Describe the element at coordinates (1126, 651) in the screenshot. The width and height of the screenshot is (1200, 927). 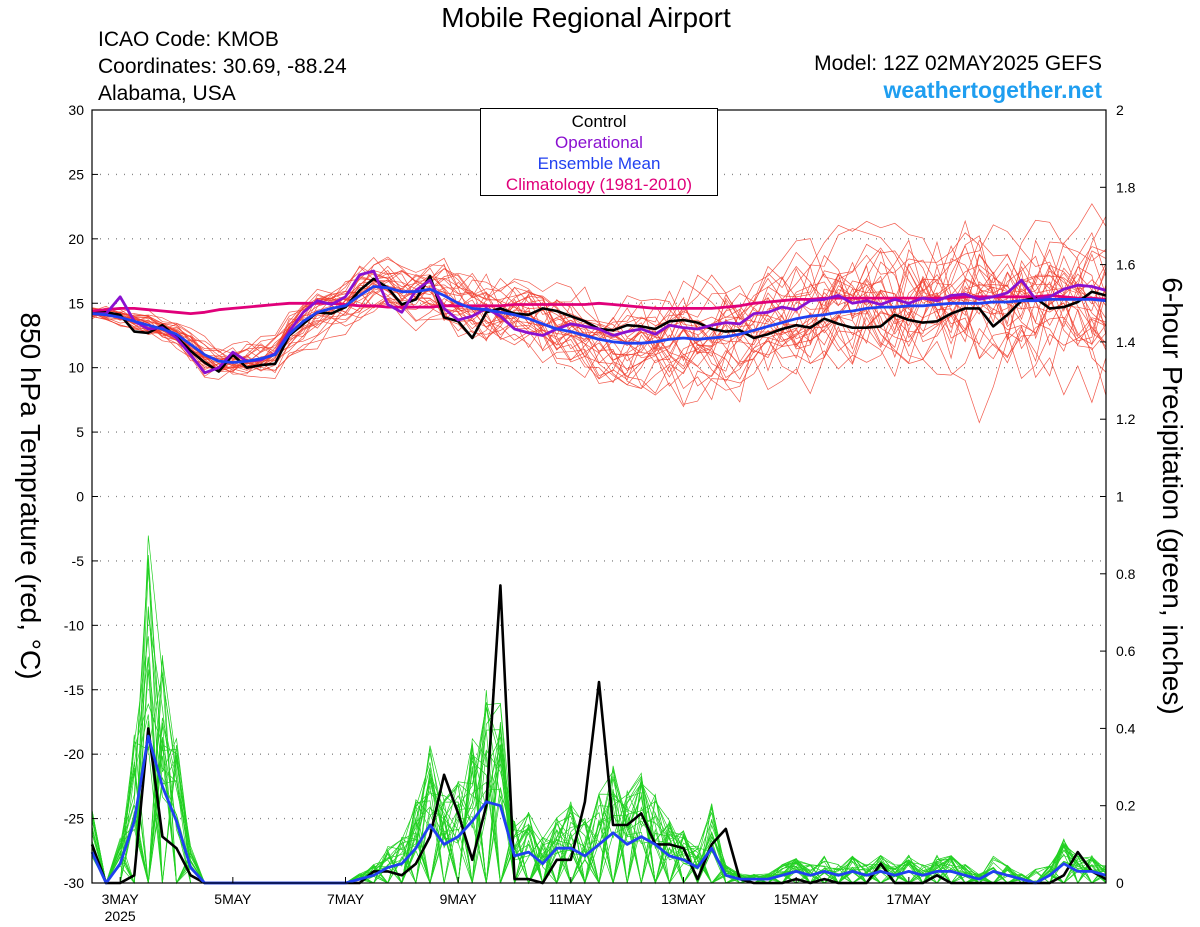
I see `right-tick-label: 0.6` at that location.